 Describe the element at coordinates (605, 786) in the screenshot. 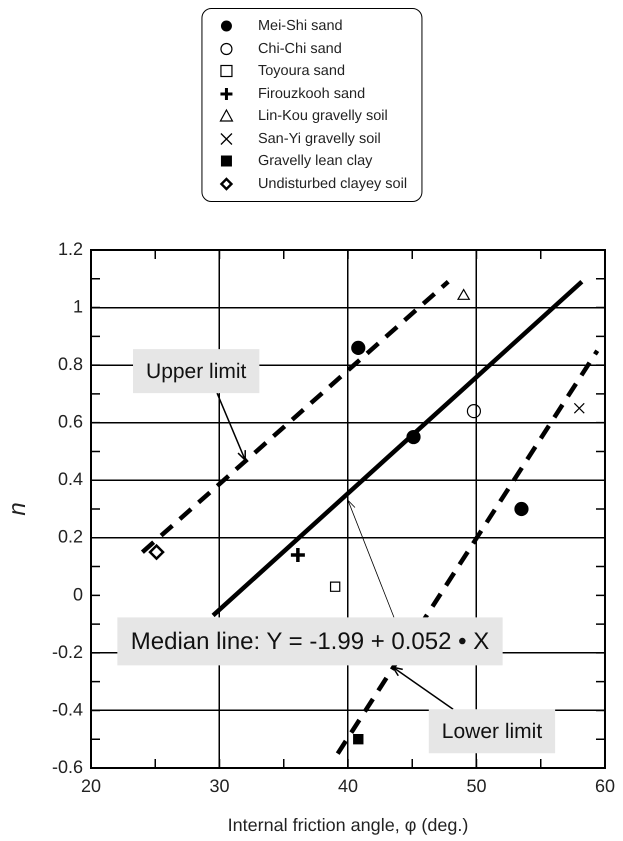

I see `x-tick-label: 60` at that location.